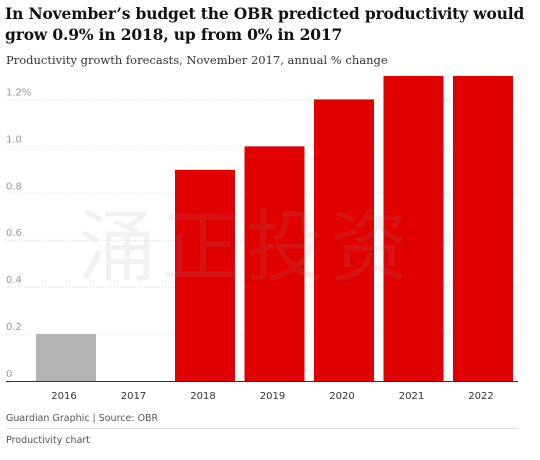 Image resolution: width=540 pixels, height=460 pixels. Describe the element at coordinates (205, 275) in the screenshot. I see `bar-2018` at that location.